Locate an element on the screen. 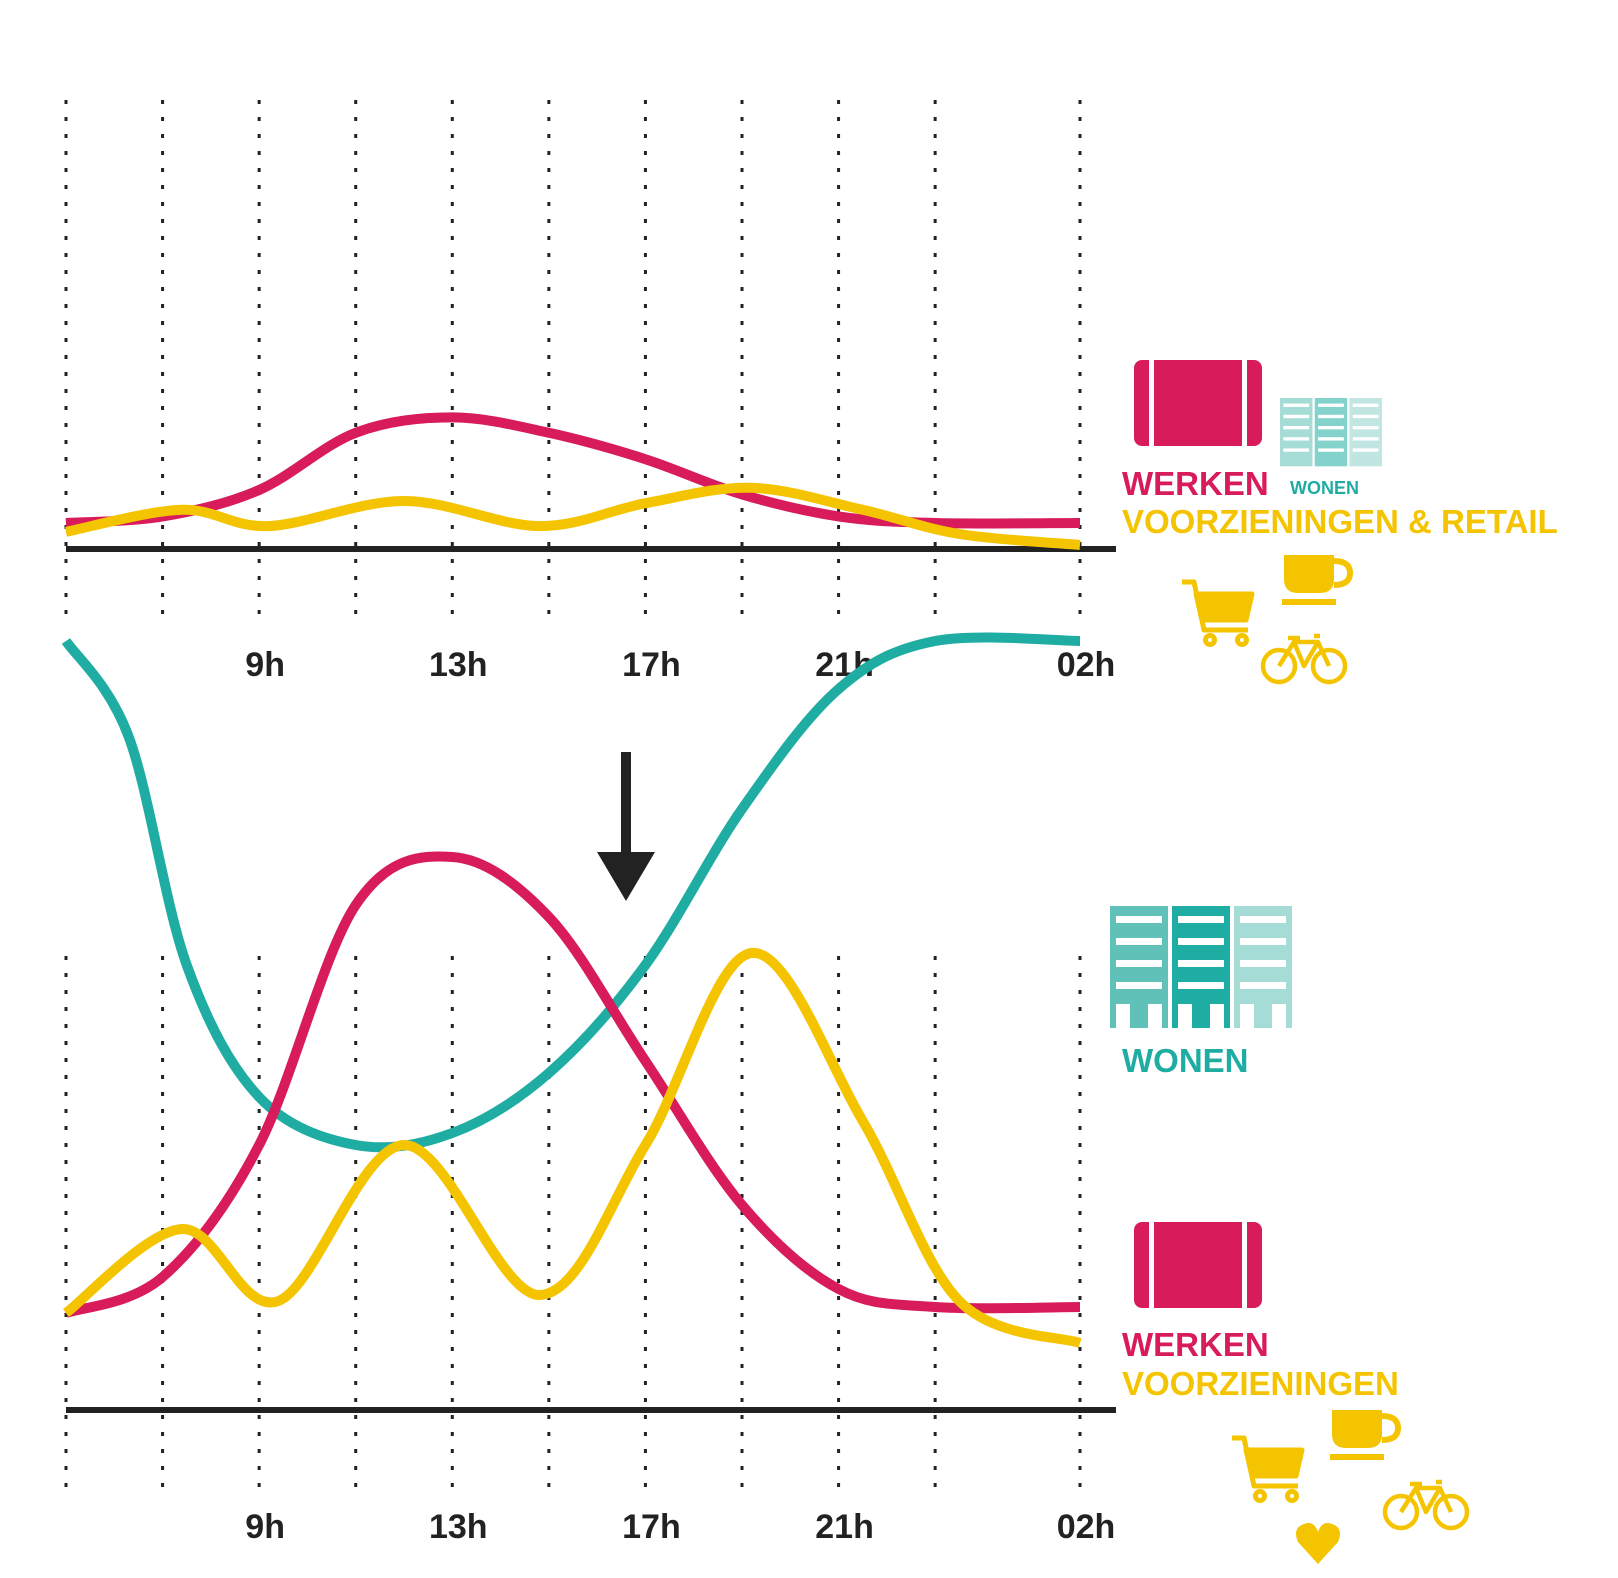  down-arrow-icon is located at coordinates (626, 826).